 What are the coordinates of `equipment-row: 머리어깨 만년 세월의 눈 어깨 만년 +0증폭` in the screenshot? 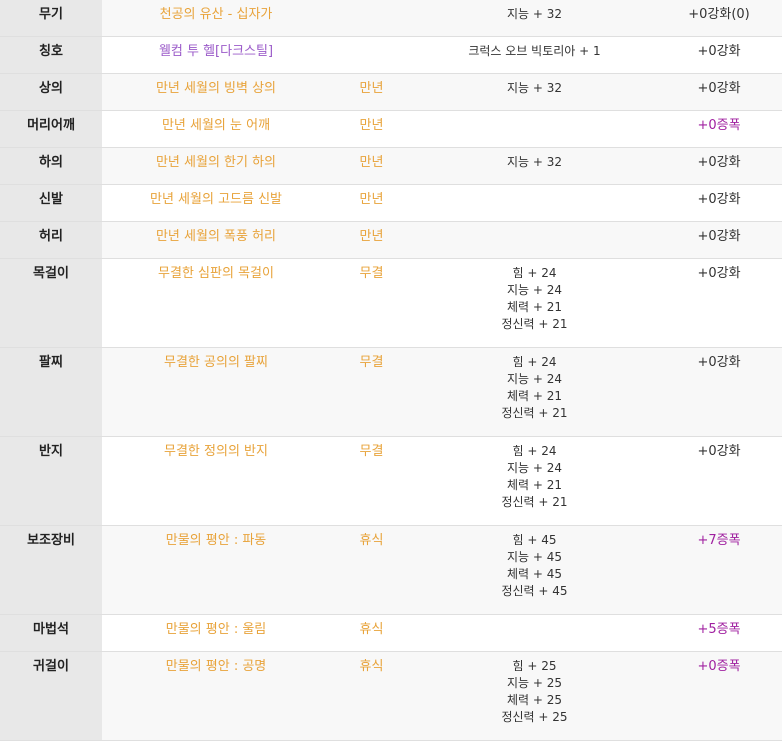 It's located at (391, 128).